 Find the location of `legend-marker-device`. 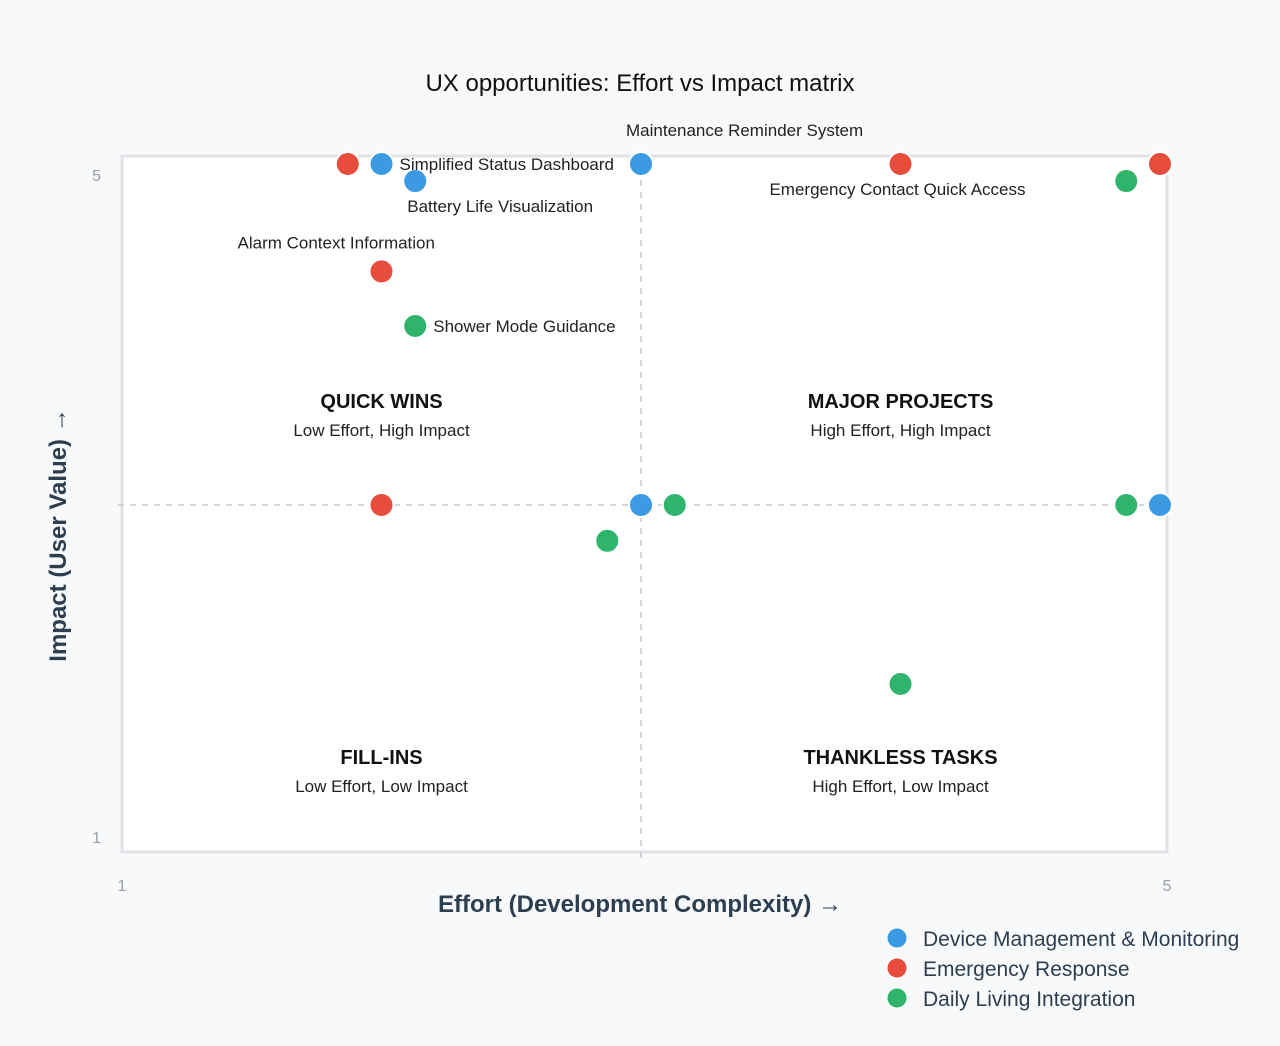

legend-marker-device is located at coordinates (897, 938).